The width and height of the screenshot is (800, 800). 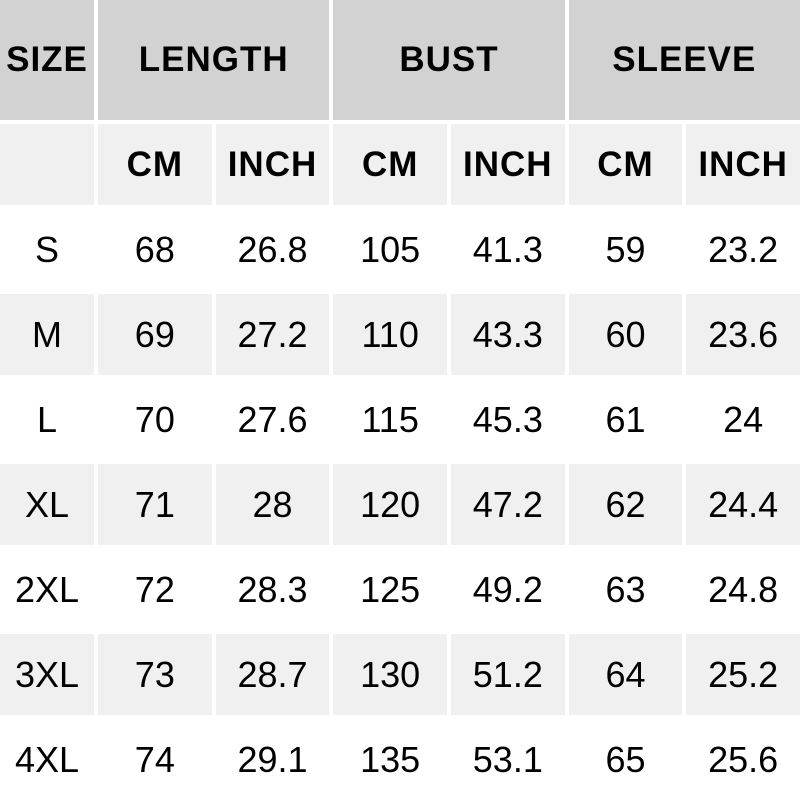 I want to click on cell-length-inch: 29.1, so click(x=272, y=759).